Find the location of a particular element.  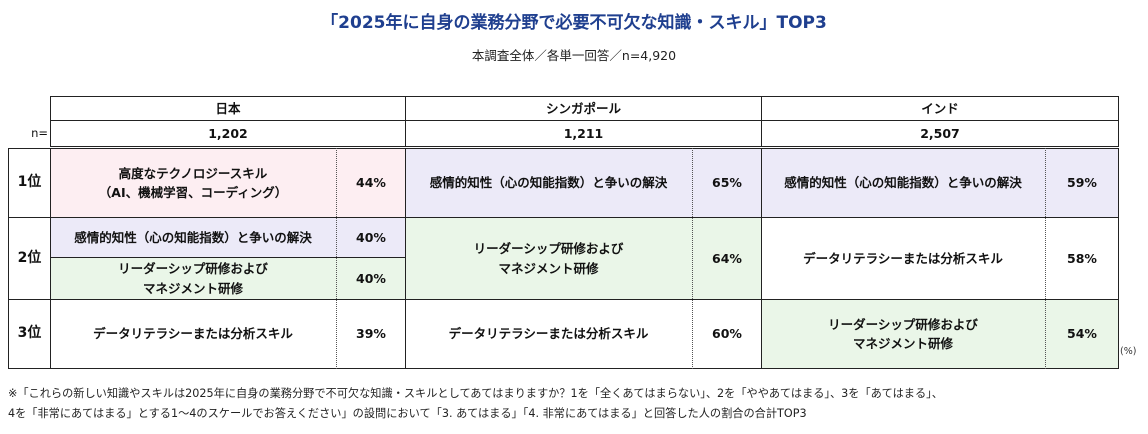

singapore-rank3-skill: データリテラシーまたは分析スキル is located at coordinates (583, 334).